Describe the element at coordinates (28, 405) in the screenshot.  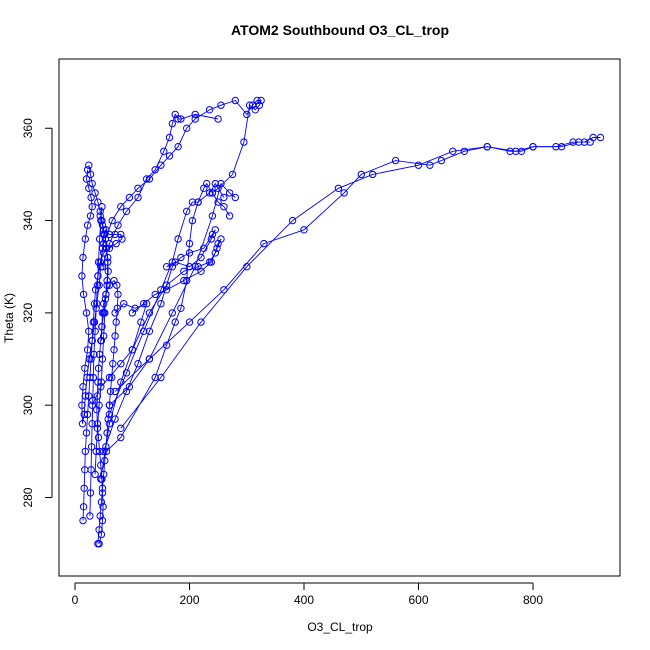
I see `y-tick-label: 300` at that location.